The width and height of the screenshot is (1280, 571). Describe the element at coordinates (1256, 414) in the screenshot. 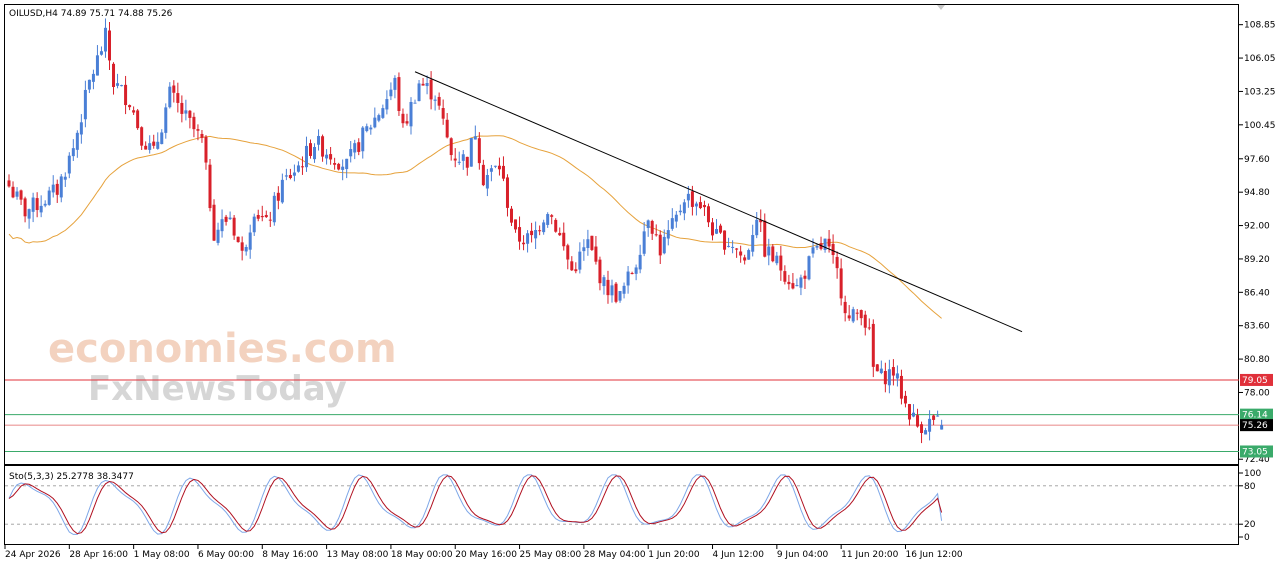

I see `level-badge` at that location.